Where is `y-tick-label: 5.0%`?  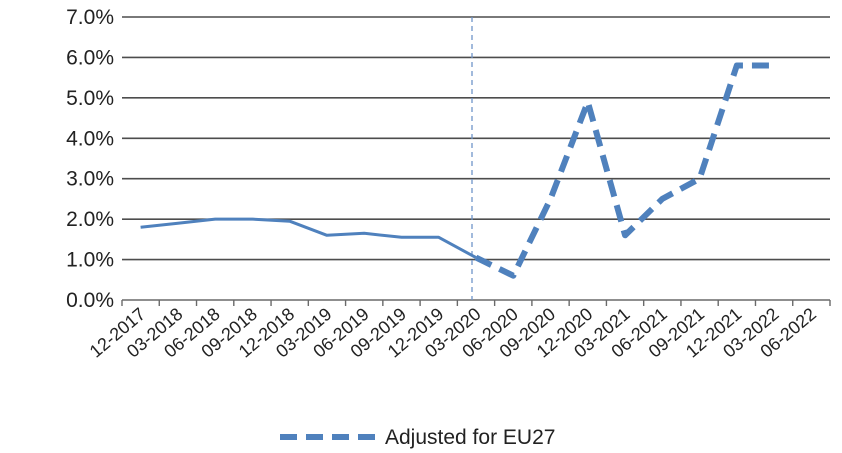 y-tick-label: 5.0% is located at coordinates (90, 98).